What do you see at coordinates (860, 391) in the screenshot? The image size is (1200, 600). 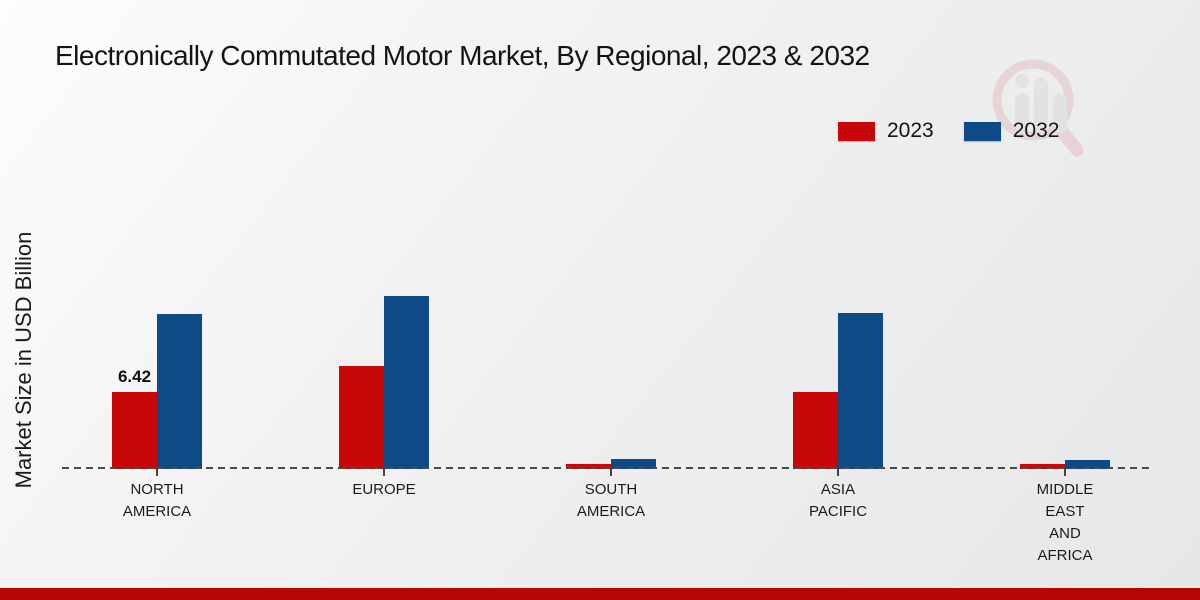 I see `bar-2032-asia-pacific` at bounding box center [860, 391].